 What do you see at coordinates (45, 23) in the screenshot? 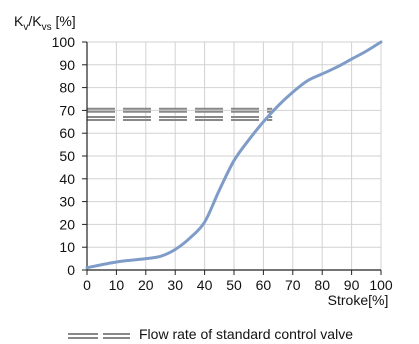
I see `y-axis-label: Kv/Kvs [%]` at bounding box center [45, 23].